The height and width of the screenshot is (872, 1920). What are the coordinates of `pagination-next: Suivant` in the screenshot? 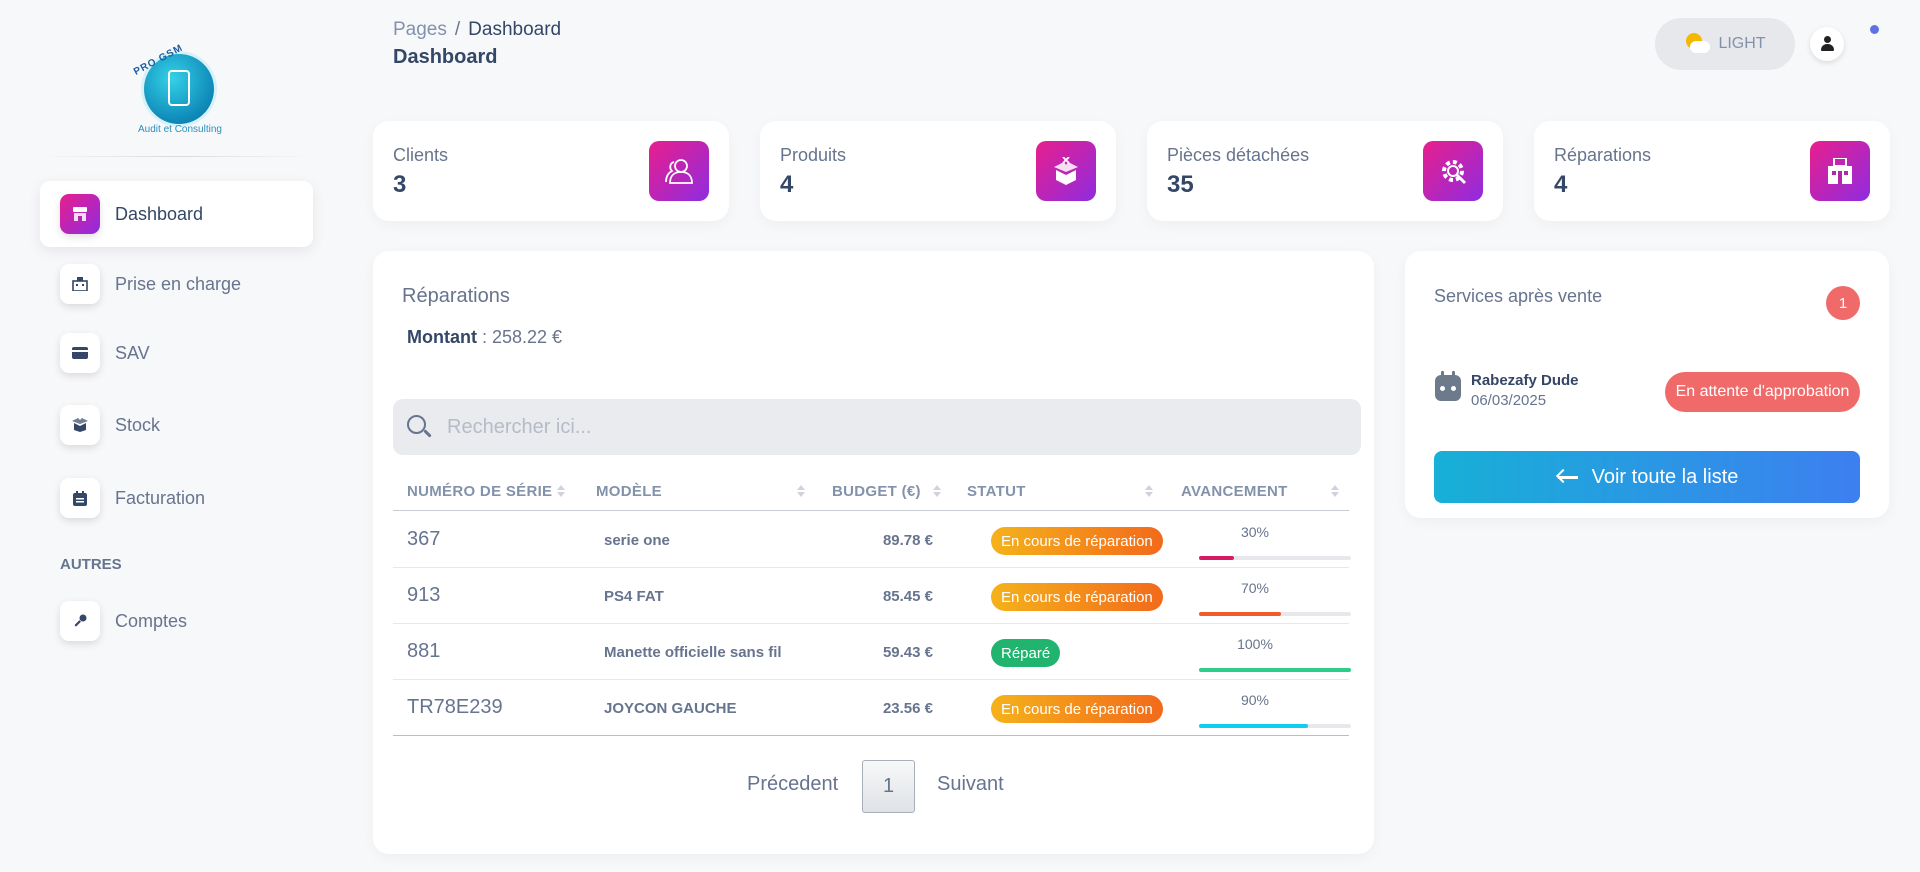 It's located at (970, 784).